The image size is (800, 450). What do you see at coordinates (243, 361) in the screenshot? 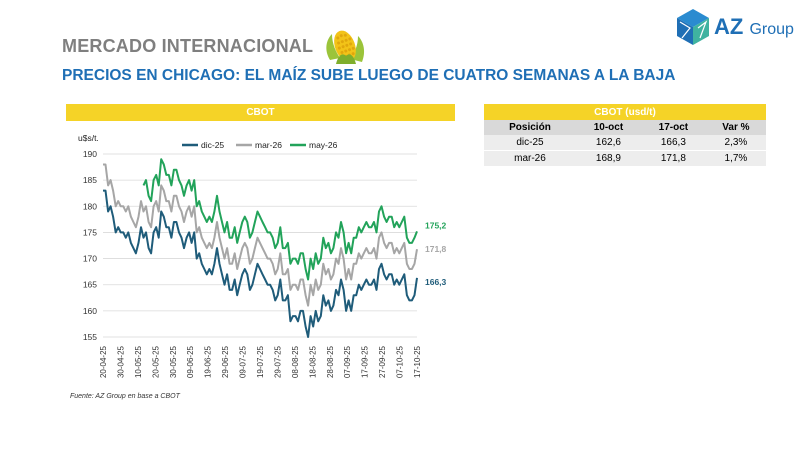
I see `x-tick-label: 09-07-25` at bounding box center [243, 361].